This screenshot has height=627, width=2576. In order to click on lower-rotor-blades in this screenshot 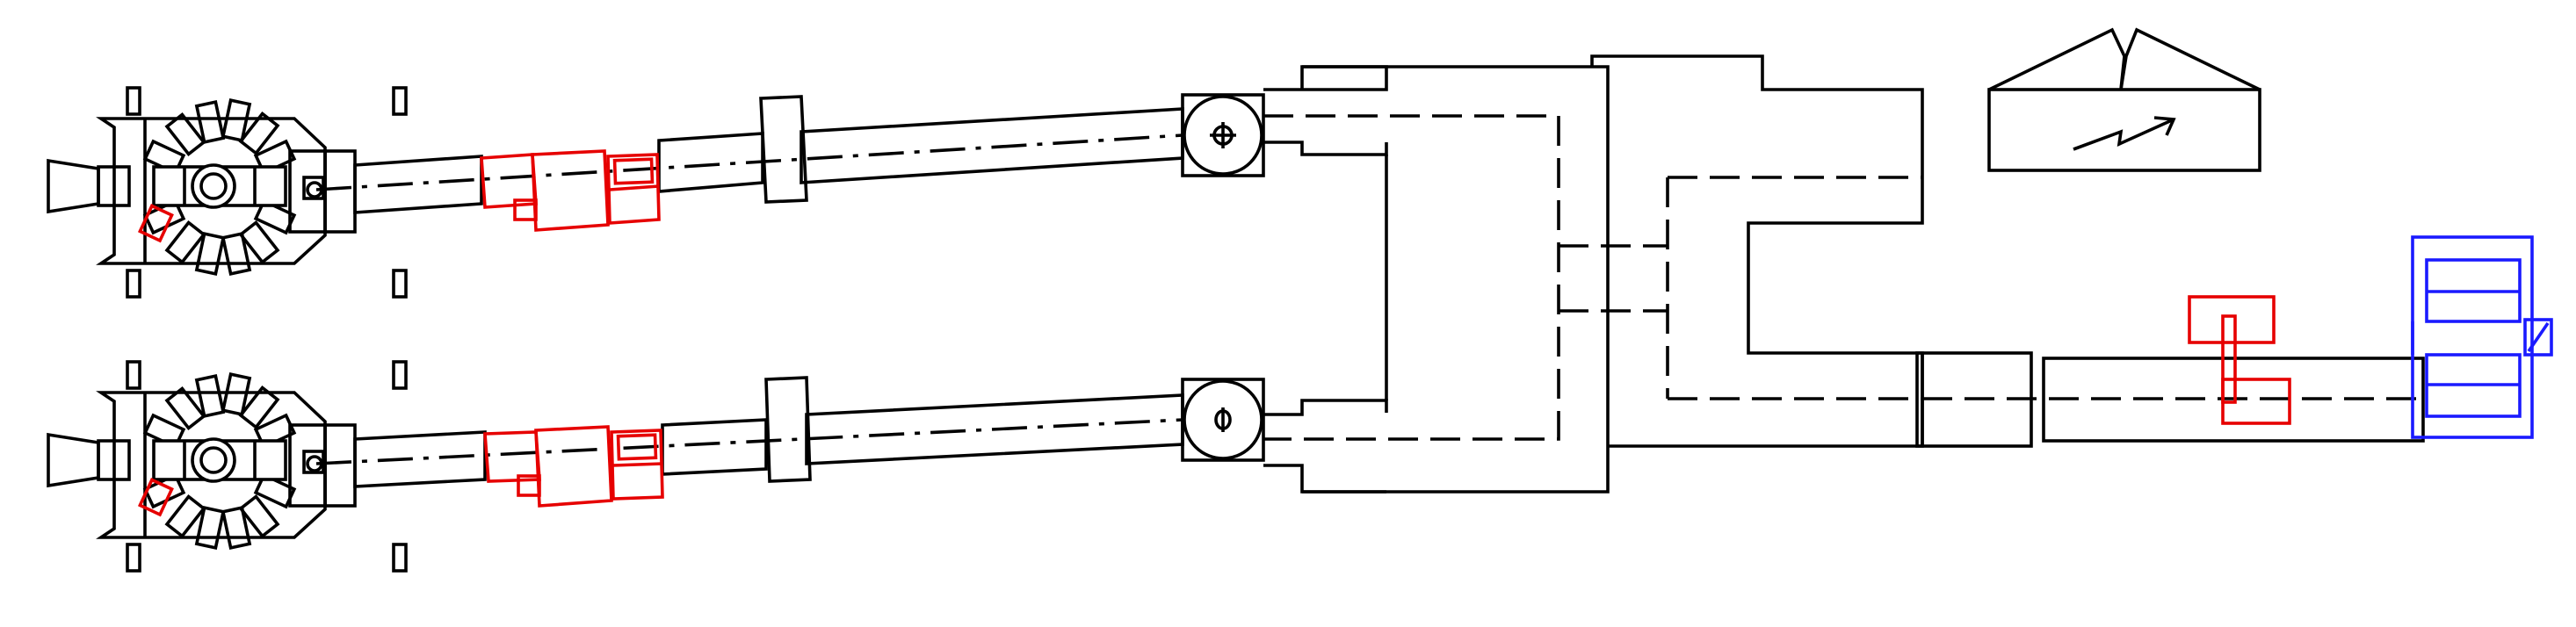, I will do `click(219, 461)`.